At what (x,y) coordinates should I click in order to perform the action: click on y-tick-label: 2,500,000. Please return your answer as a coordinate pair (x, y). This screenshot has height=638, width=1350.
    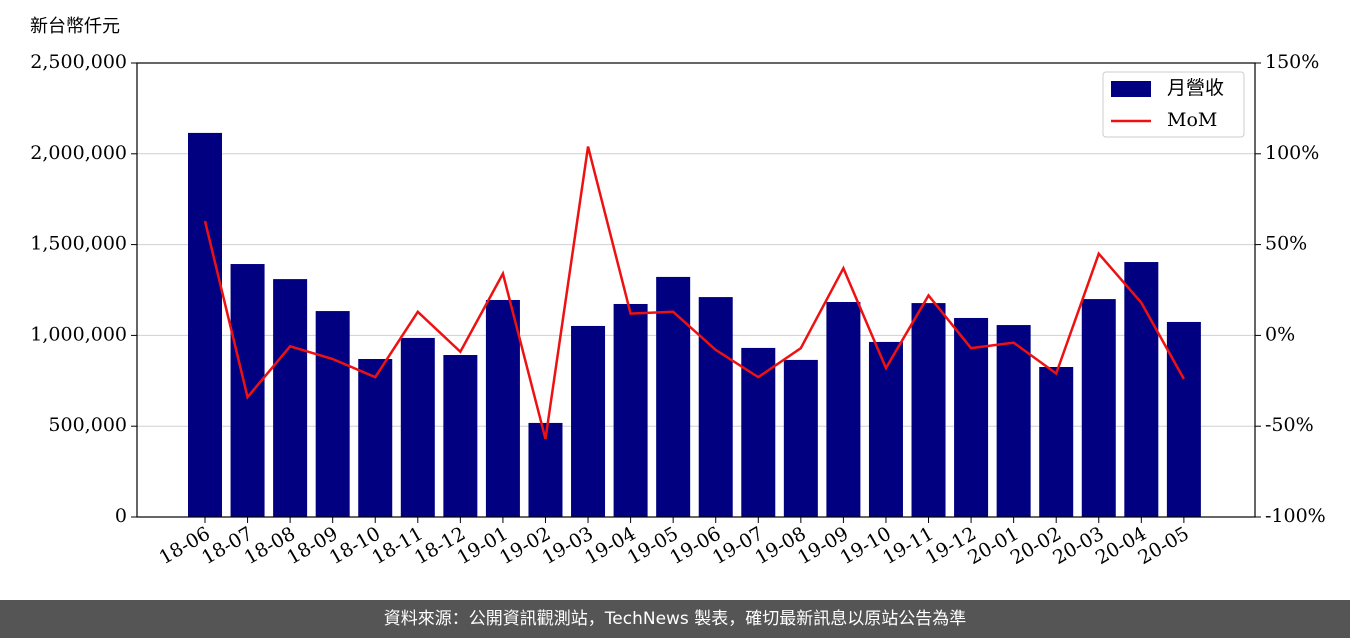
    Looking at the image, I should click on (78, 62).